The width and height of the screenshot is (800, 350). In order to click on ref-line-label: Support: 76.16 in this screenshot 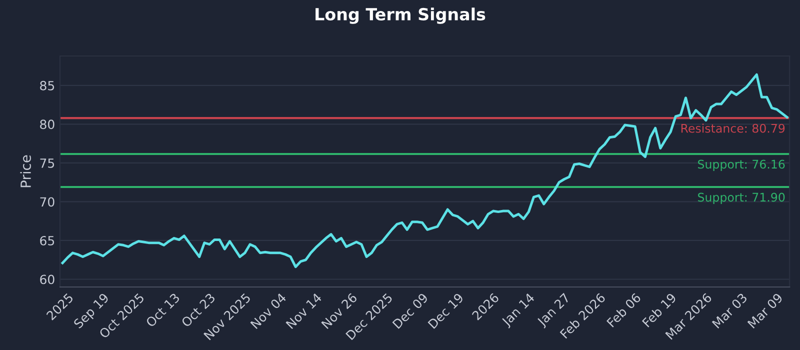, I will do `click(741, 165)`.